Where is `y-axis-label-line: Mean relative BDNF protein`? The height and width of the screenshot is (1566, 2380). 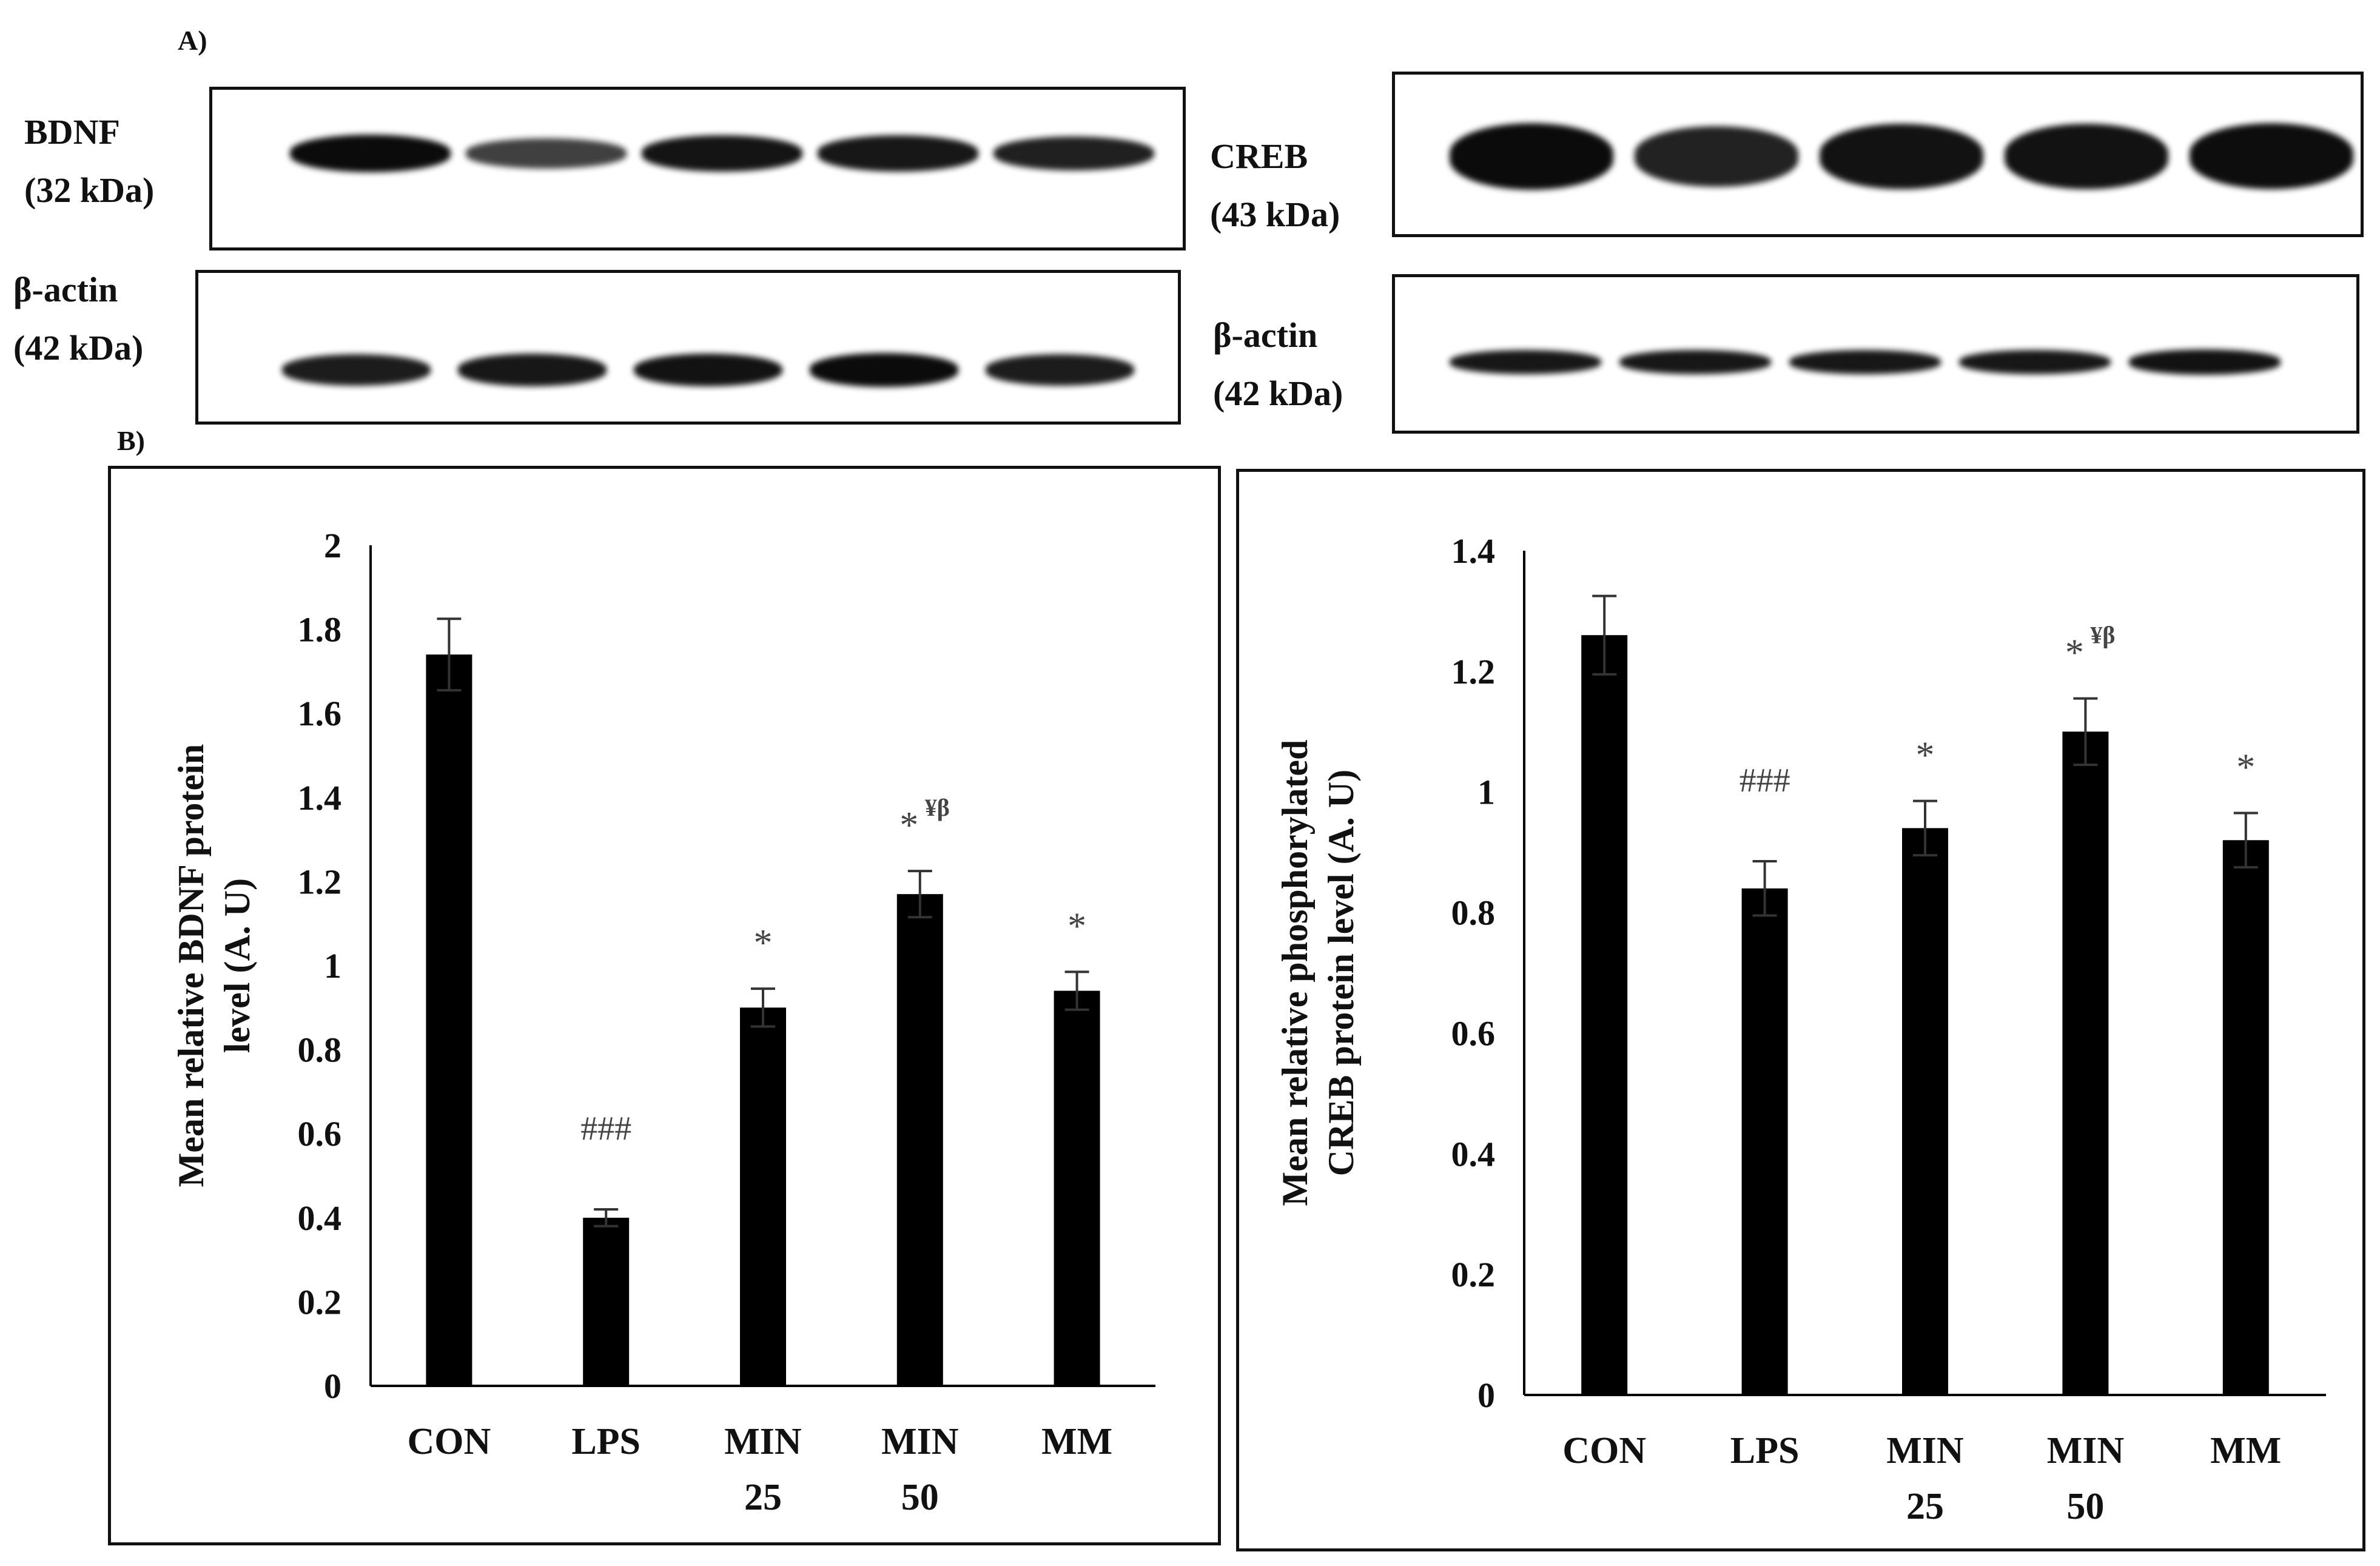 y-axis-label-line: Mean relative BDNF protein is located at coordinates (191, 965).